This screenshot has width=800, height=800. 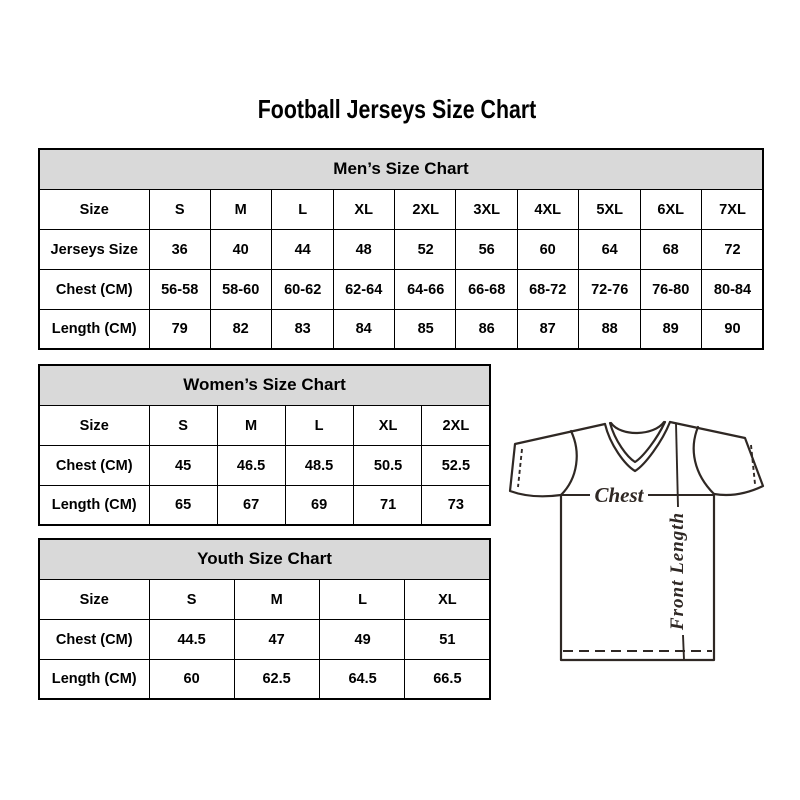 What do you see at coordinates (388, 465) in the screenshot?
I see `value-cell: 50.5` at bounding box center [388, 465].